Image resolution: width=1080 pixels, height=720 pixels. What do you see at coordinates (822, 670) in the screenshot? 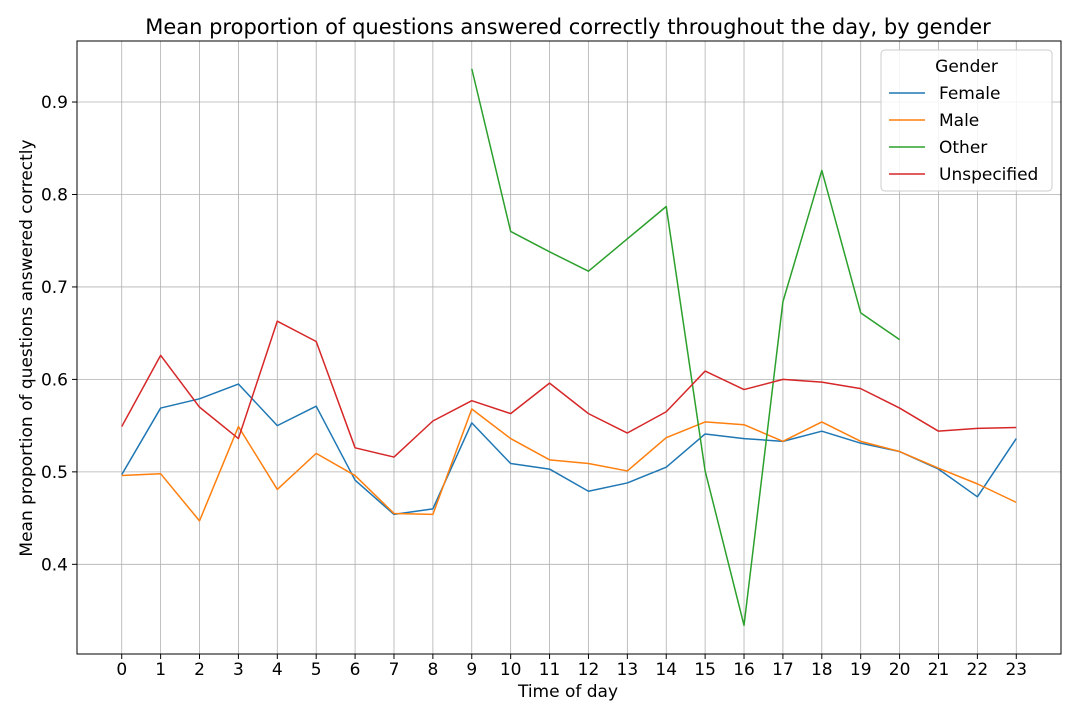
I see `x-tick-label: 18` at bounding box center [822, 670].